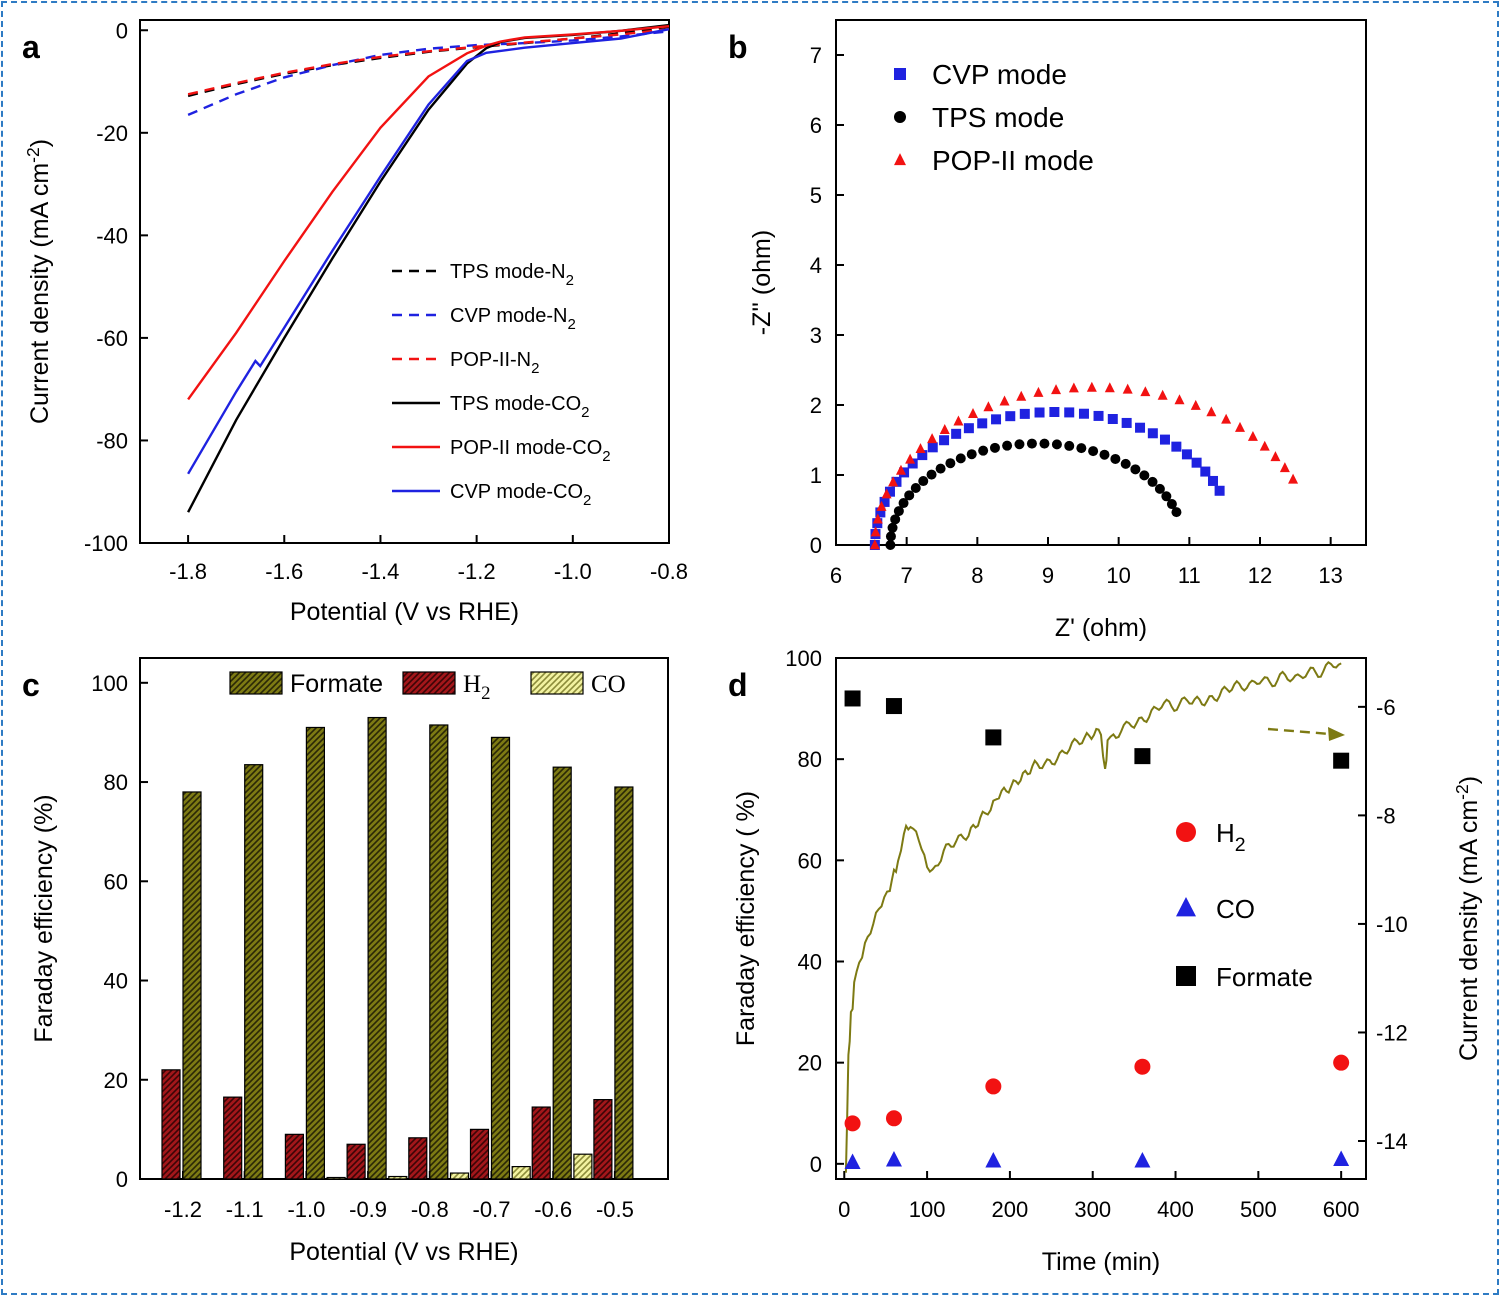 The width and height of the screenshot is (1504, 1300). What do you see at coordinates (1264, 977) in the screenshot?
I see `legend-label-d: Formate` at bounding box center [1264, 977].